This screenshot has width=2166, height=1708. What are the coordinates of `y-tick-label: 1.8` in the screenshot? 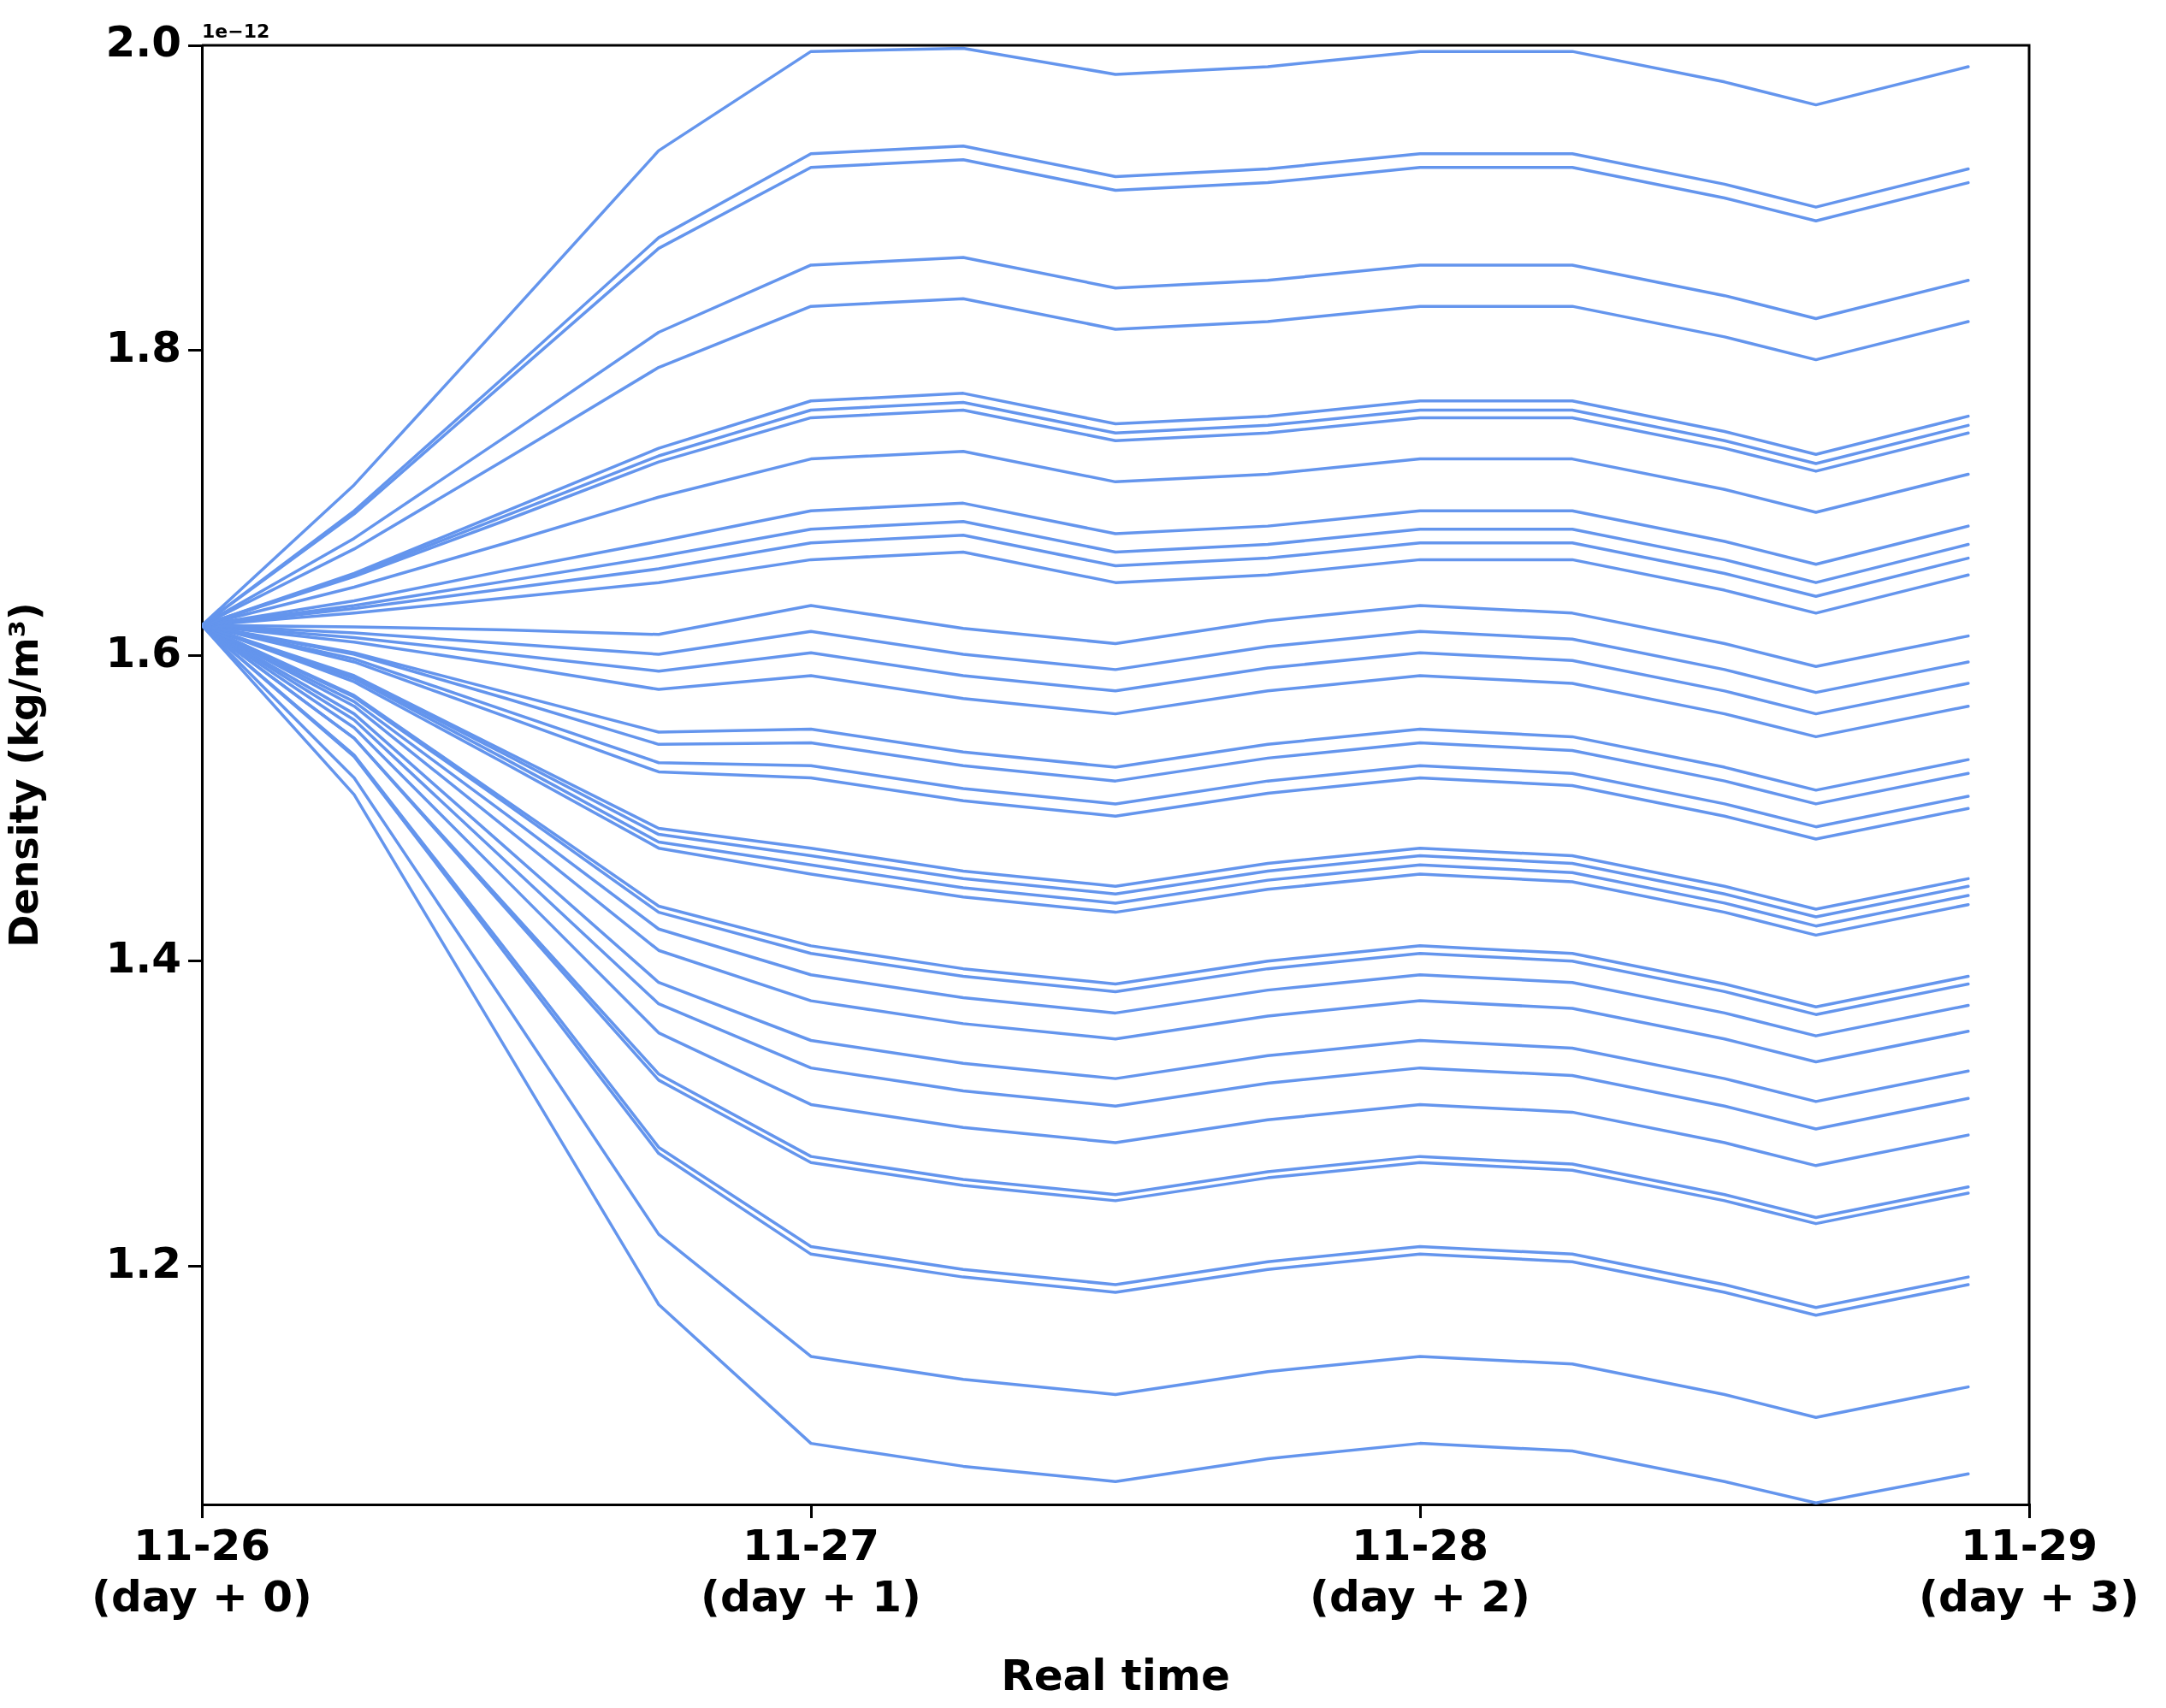 It's located at (143, 347).